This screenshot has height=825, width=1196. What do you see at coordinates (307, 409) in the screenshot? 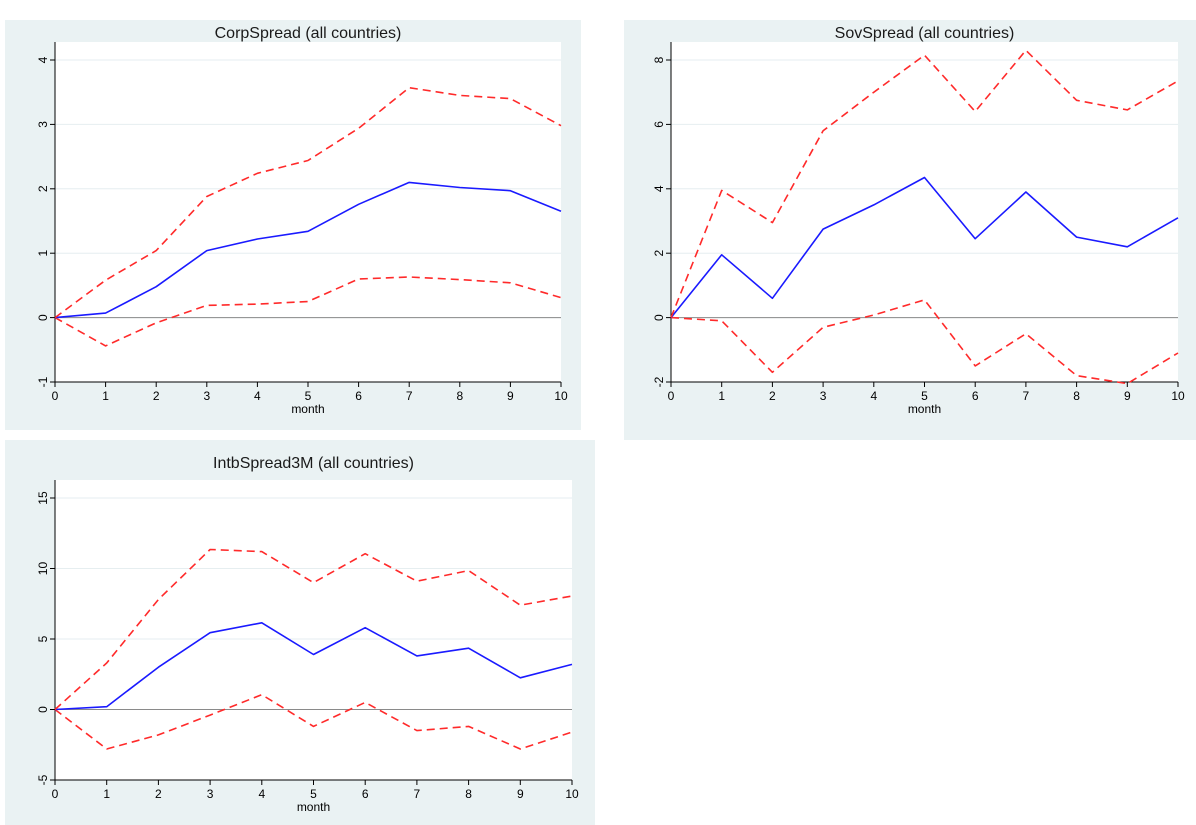
I see `corpspread-xlabel: month` at bounding box center [307, 409].